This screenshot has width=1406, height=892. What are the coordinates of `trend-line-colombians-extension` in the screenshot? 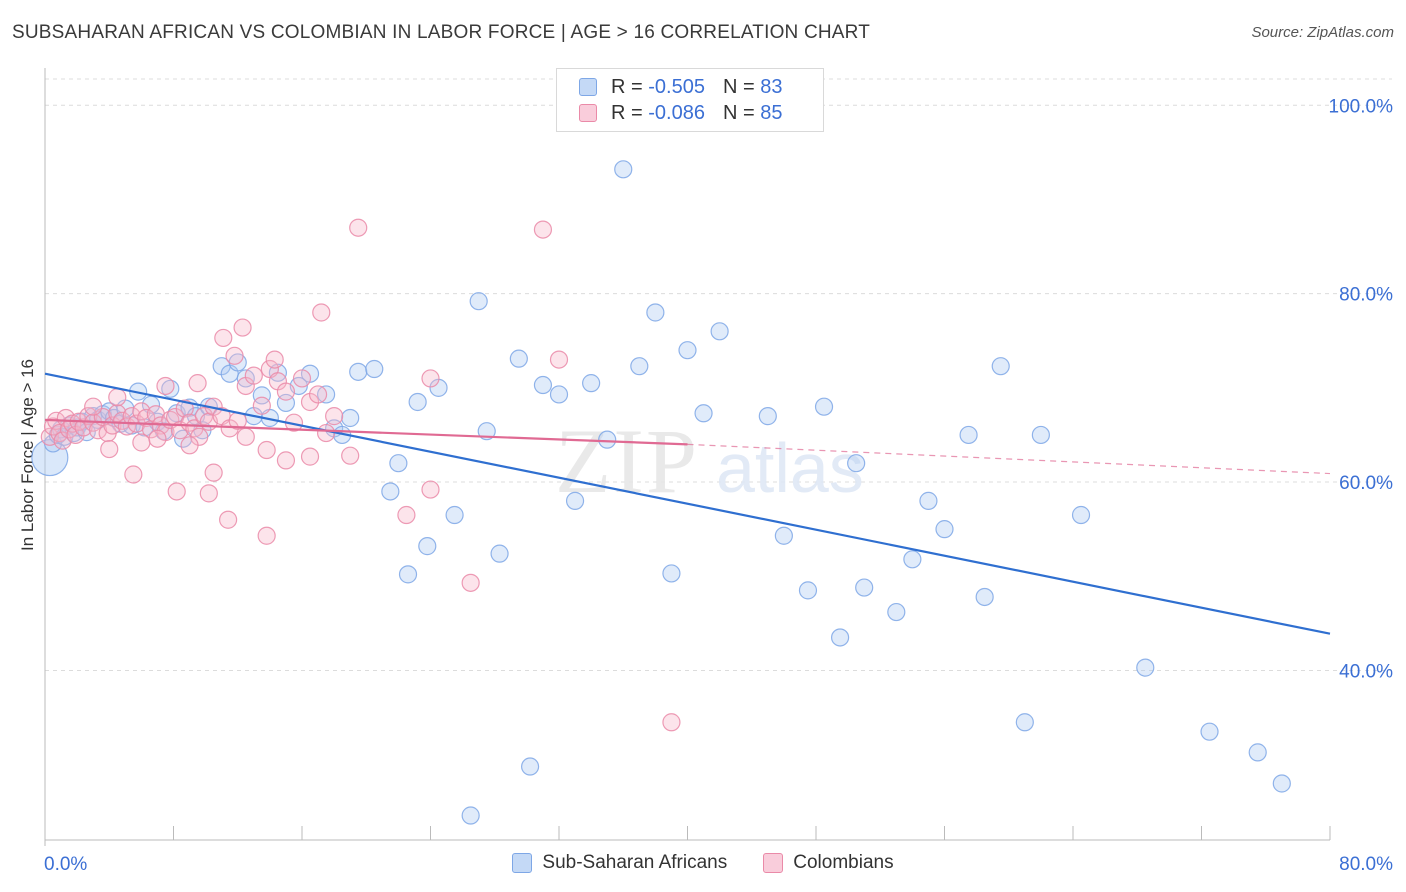 It's located at (1009, 459).